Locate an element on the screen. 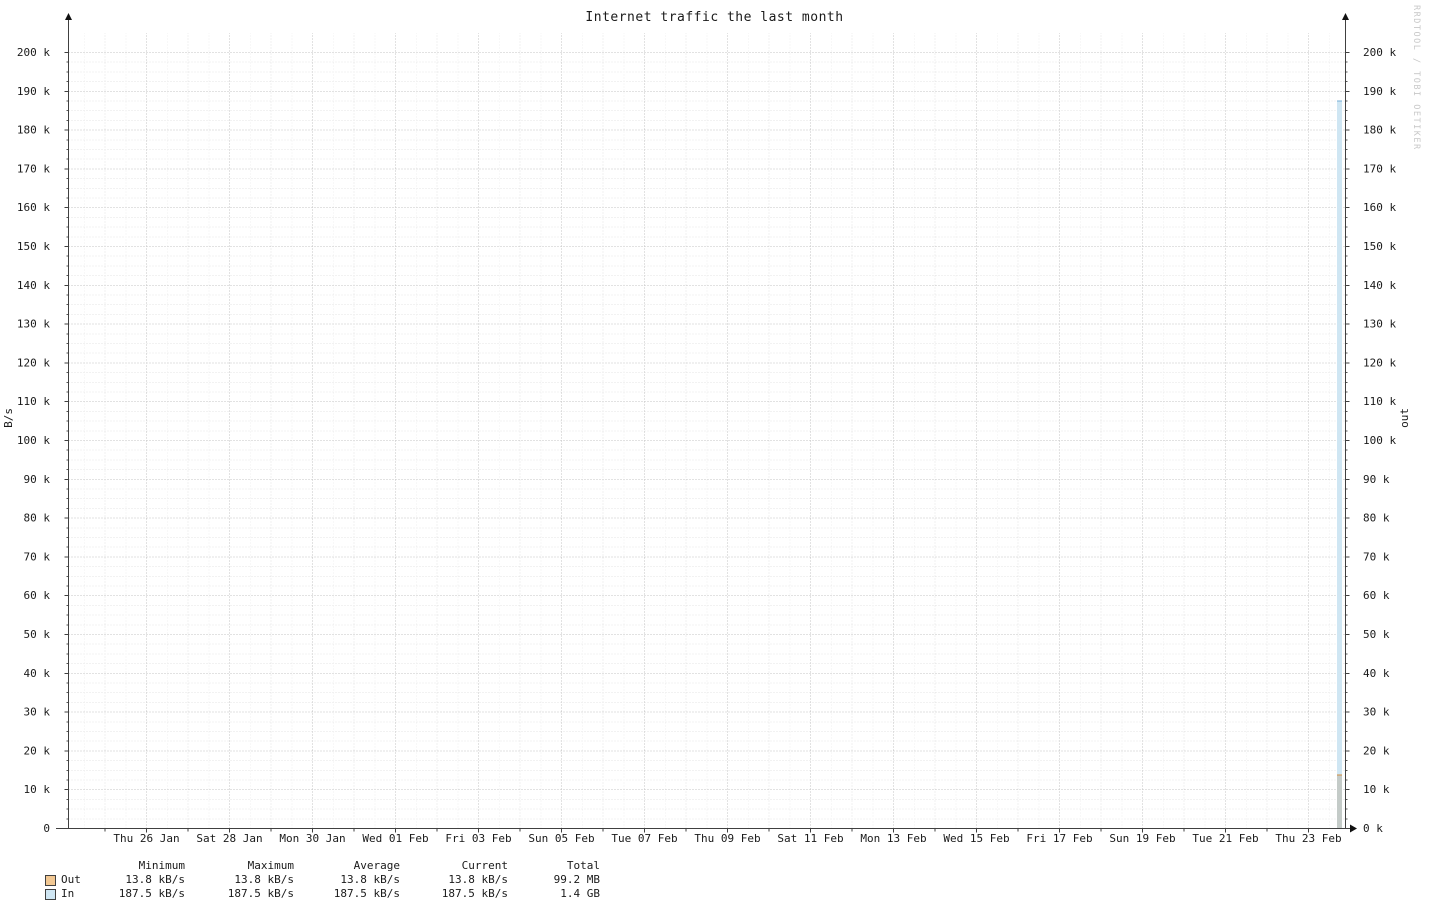 The image size is (1429, 910). y-axis-label-right: 40 k is located at coordinates (1376, 673).